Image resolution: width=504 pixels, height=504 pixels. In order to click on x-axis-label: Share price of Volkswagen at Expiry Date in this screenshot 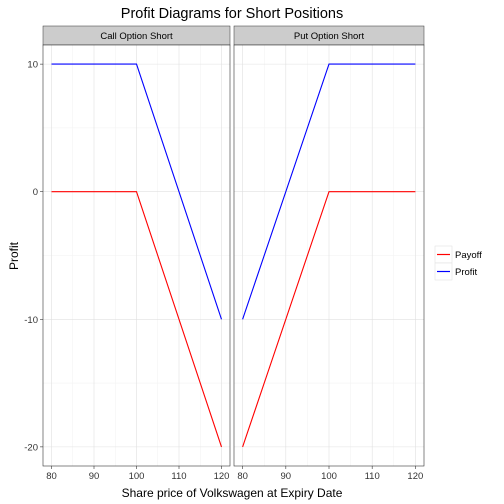, I will do `click(232, 493)`.